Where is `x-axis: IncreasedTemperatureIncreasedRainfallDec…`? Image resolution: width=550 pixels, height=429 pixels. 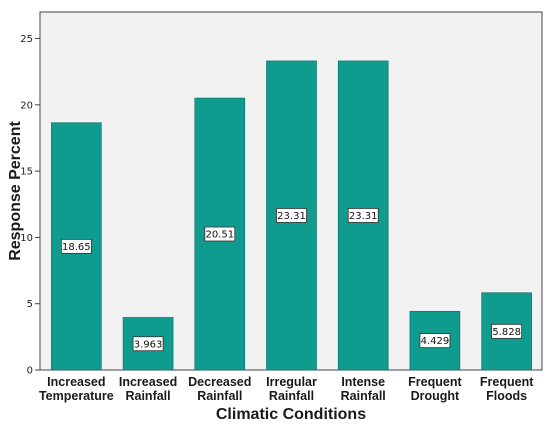 x-axis: IncreasedTemperatureIncreasedRainfallDec… is located at coordinates (286, 389).